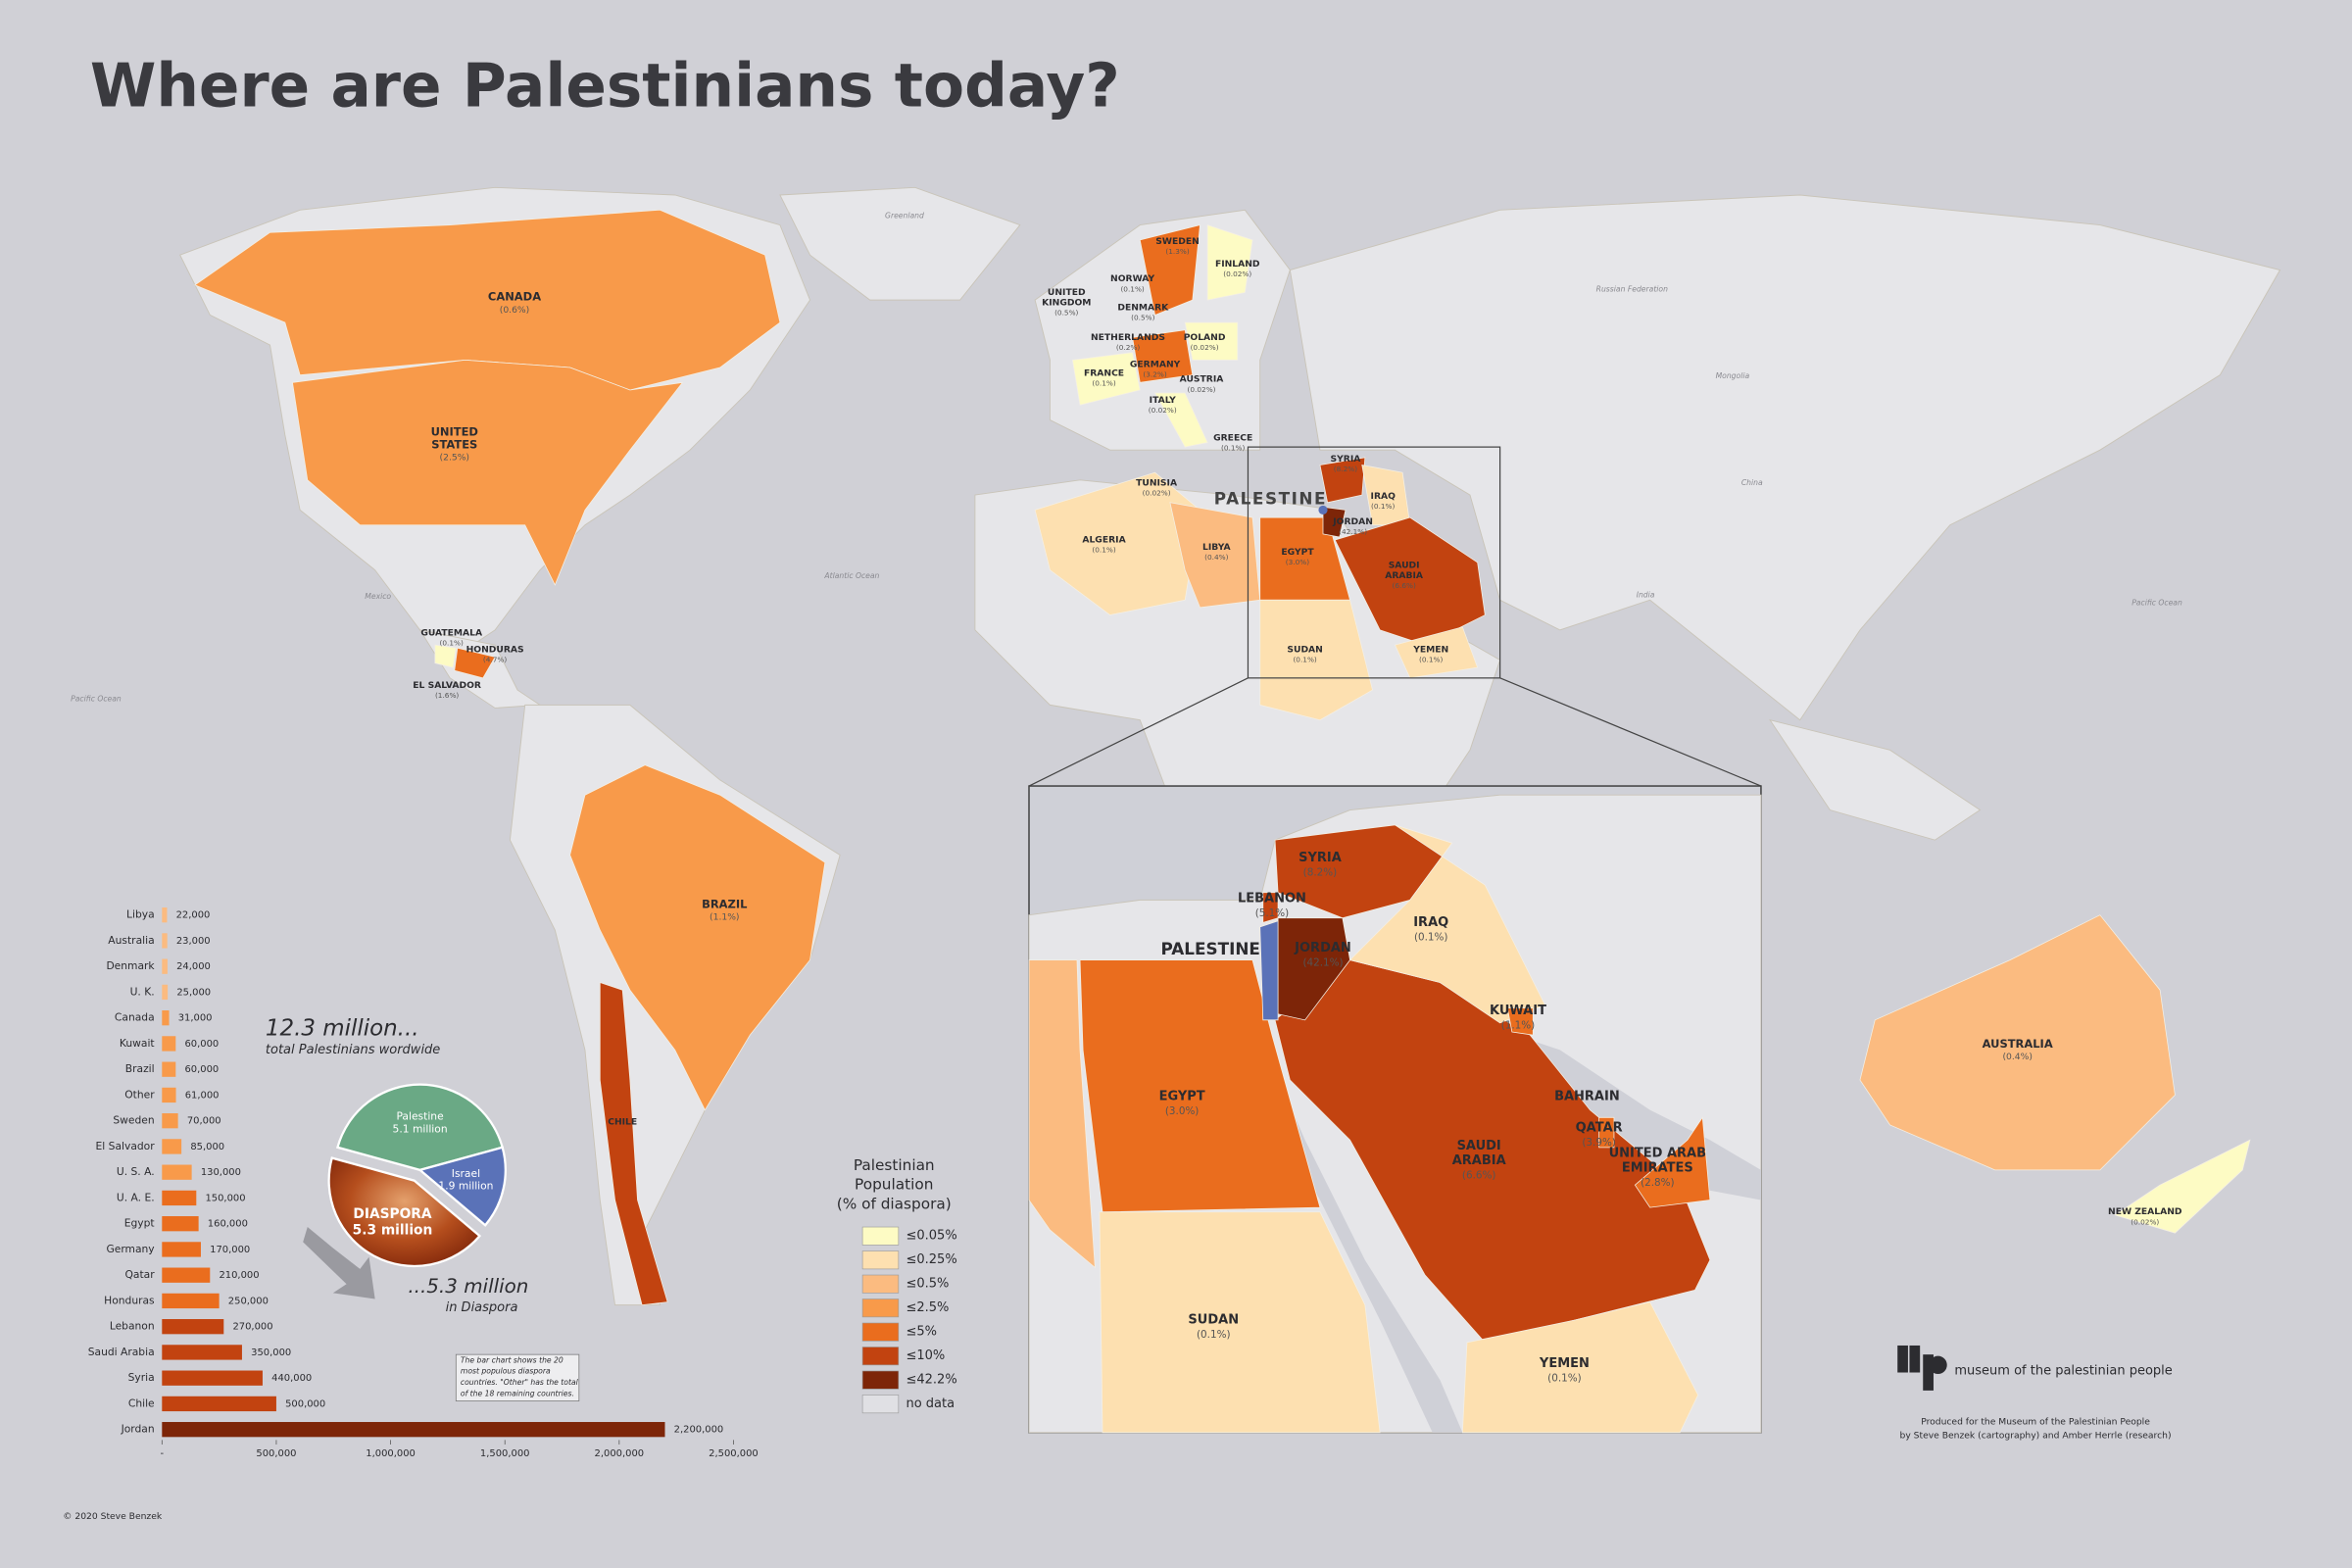 Image resolution: width=2352 pixels, height=1568 pixels. What do you see at coordinates (930, 1403) in the screenshot?
I see `legend-label: no data` at bounding box center [930, 1403].